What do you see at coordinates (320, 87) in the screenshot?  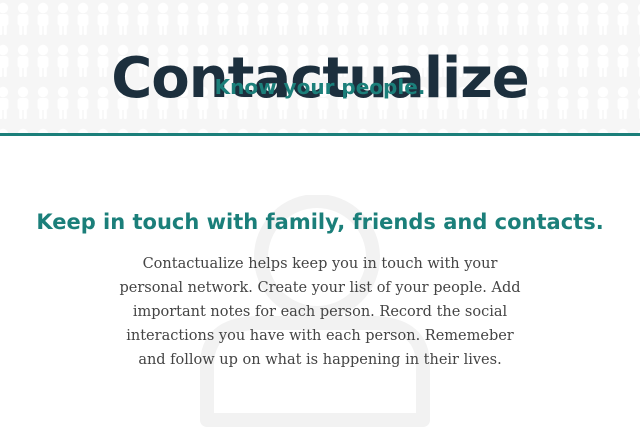 I see `tagline: Know your people.` at bounding box center [320, 87].